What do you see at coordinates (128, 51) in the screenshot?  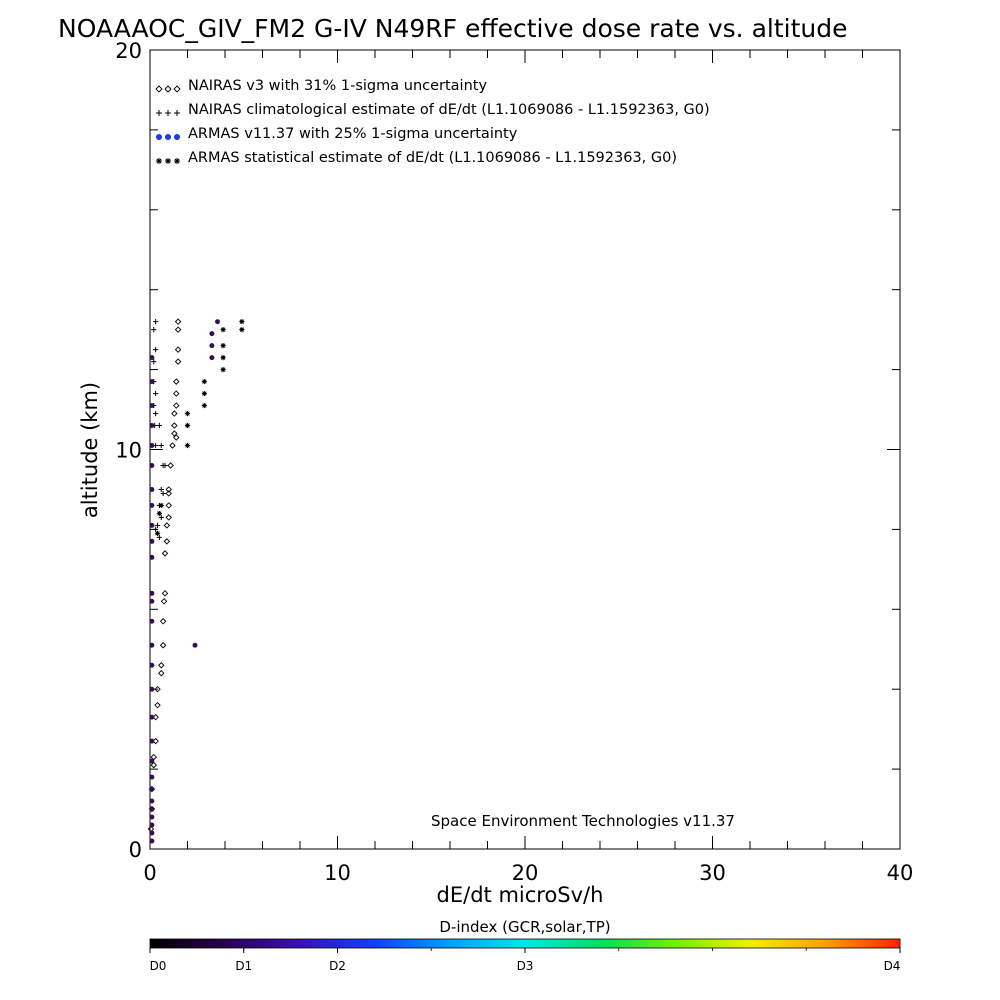 I see `y-tick-label: 20` at bounding box center [128, 51].